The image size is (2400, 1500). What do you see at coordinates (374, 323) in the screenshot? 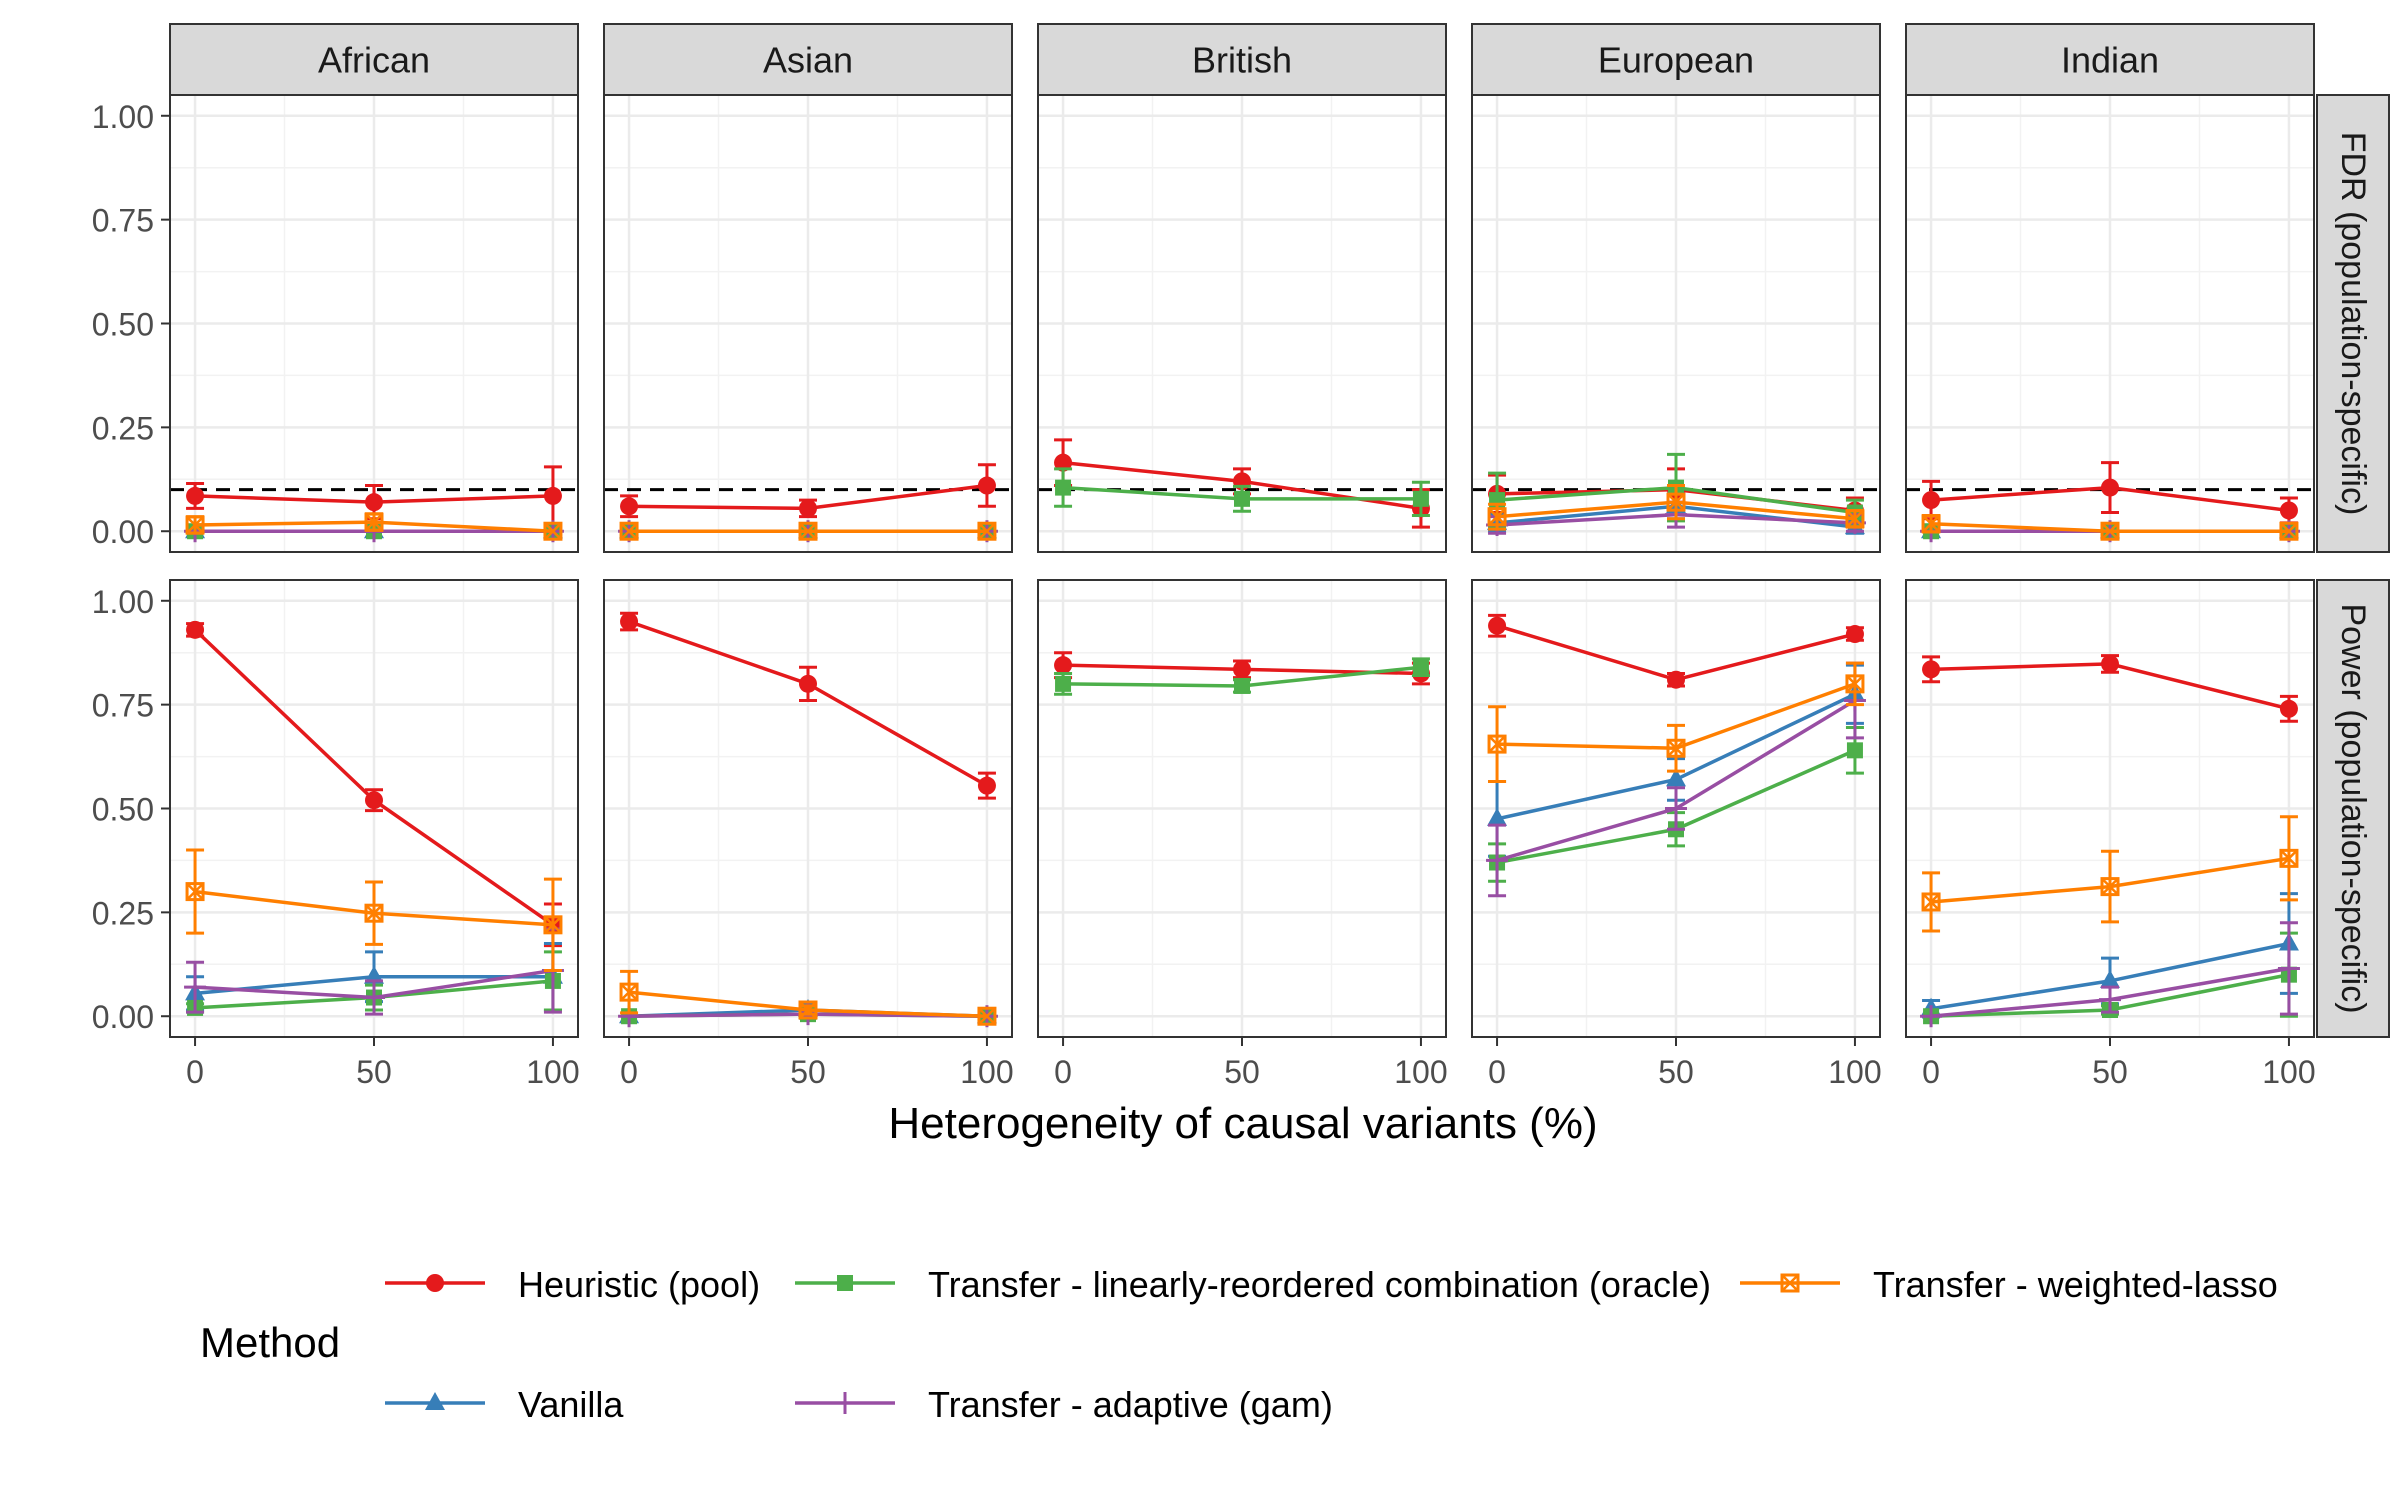
I see `panel-african-fdr` at bounding box center [374, 323].